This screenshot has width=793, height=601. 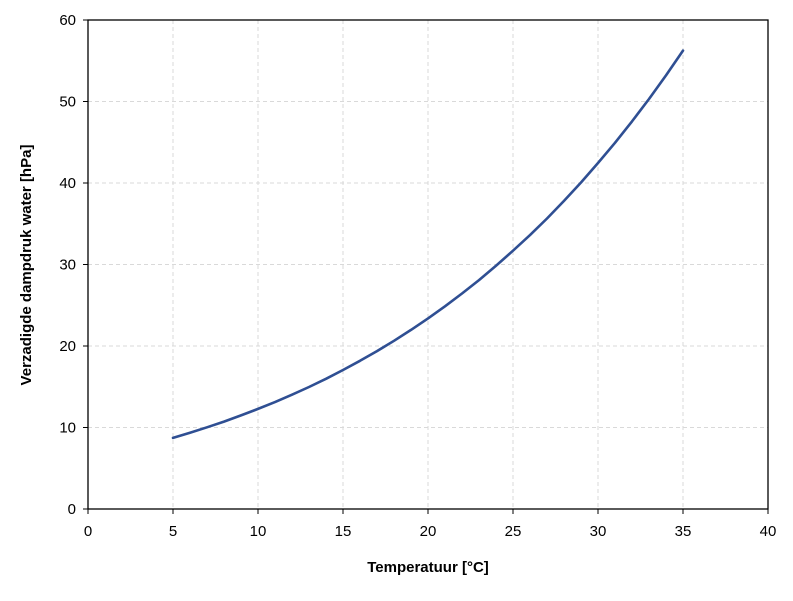 What do you see at coordinates (67, 102) in the screenshot?
I see `y-tick-label: 50` at bounding box center [67, 102].